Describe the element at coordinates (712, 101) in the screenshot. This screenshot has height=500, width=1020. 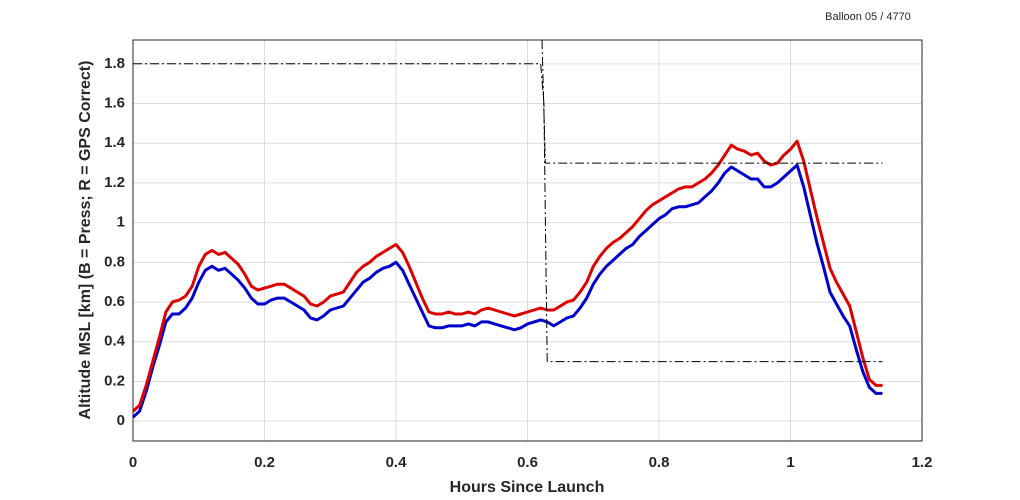
I see `limit-line` at that location.